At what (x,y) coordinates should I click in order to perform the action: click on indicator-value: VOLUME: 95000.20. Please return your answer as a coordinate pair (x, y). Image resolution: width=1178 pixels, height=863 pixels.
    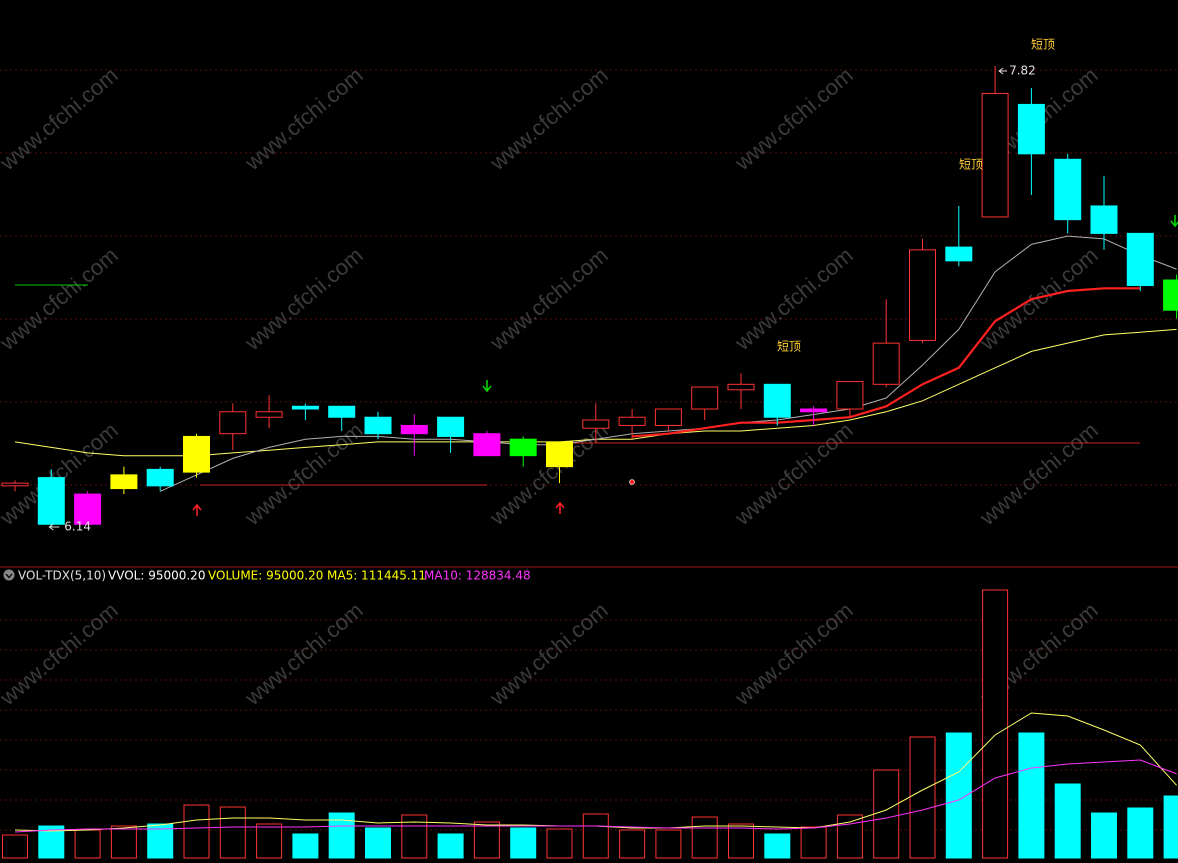
    Looking at the image, I should click on (265, 576).